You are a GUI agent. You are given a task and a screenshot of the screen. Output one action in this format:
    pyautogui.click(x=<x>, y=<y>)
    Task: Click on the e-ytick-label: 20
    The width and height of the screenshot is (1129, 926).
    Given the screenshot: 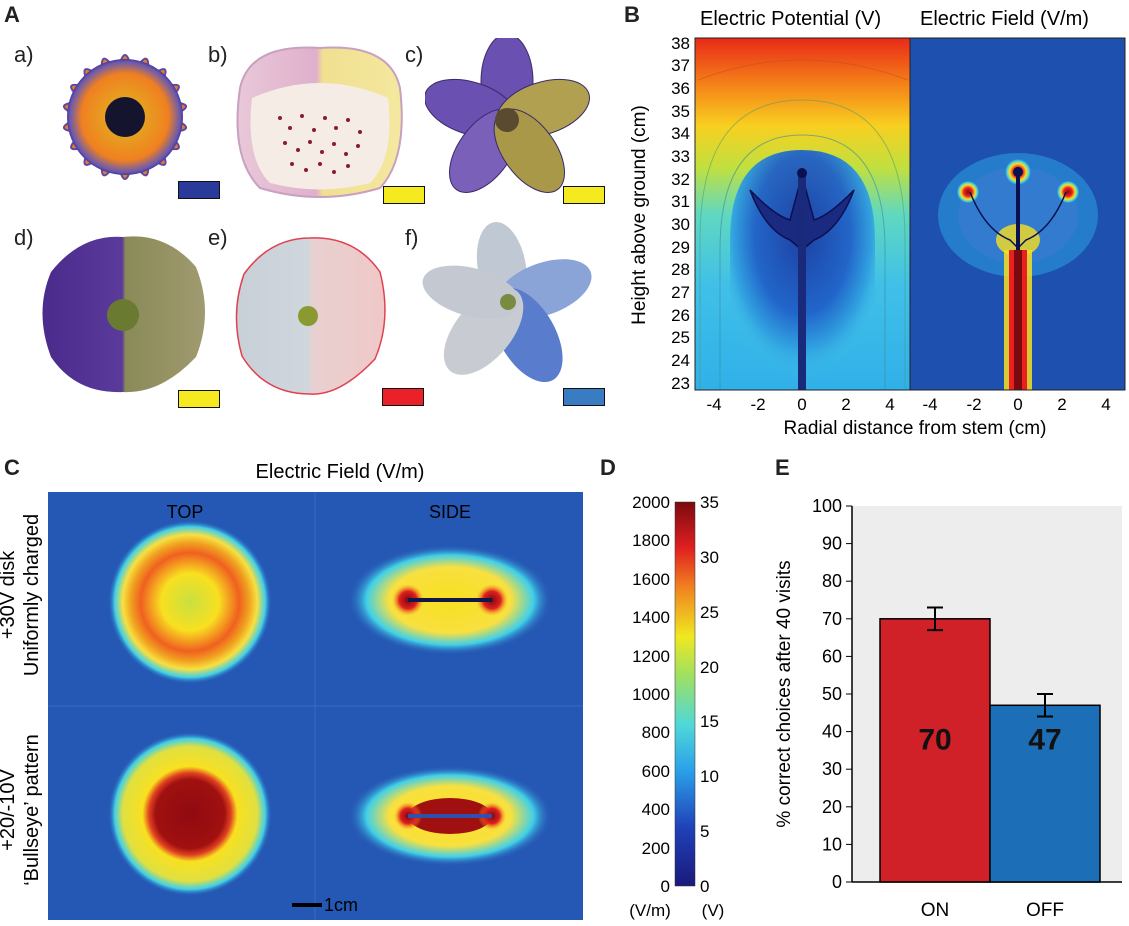 What is the action you would take?
    pyautogui.click(x=832, y=807)
    